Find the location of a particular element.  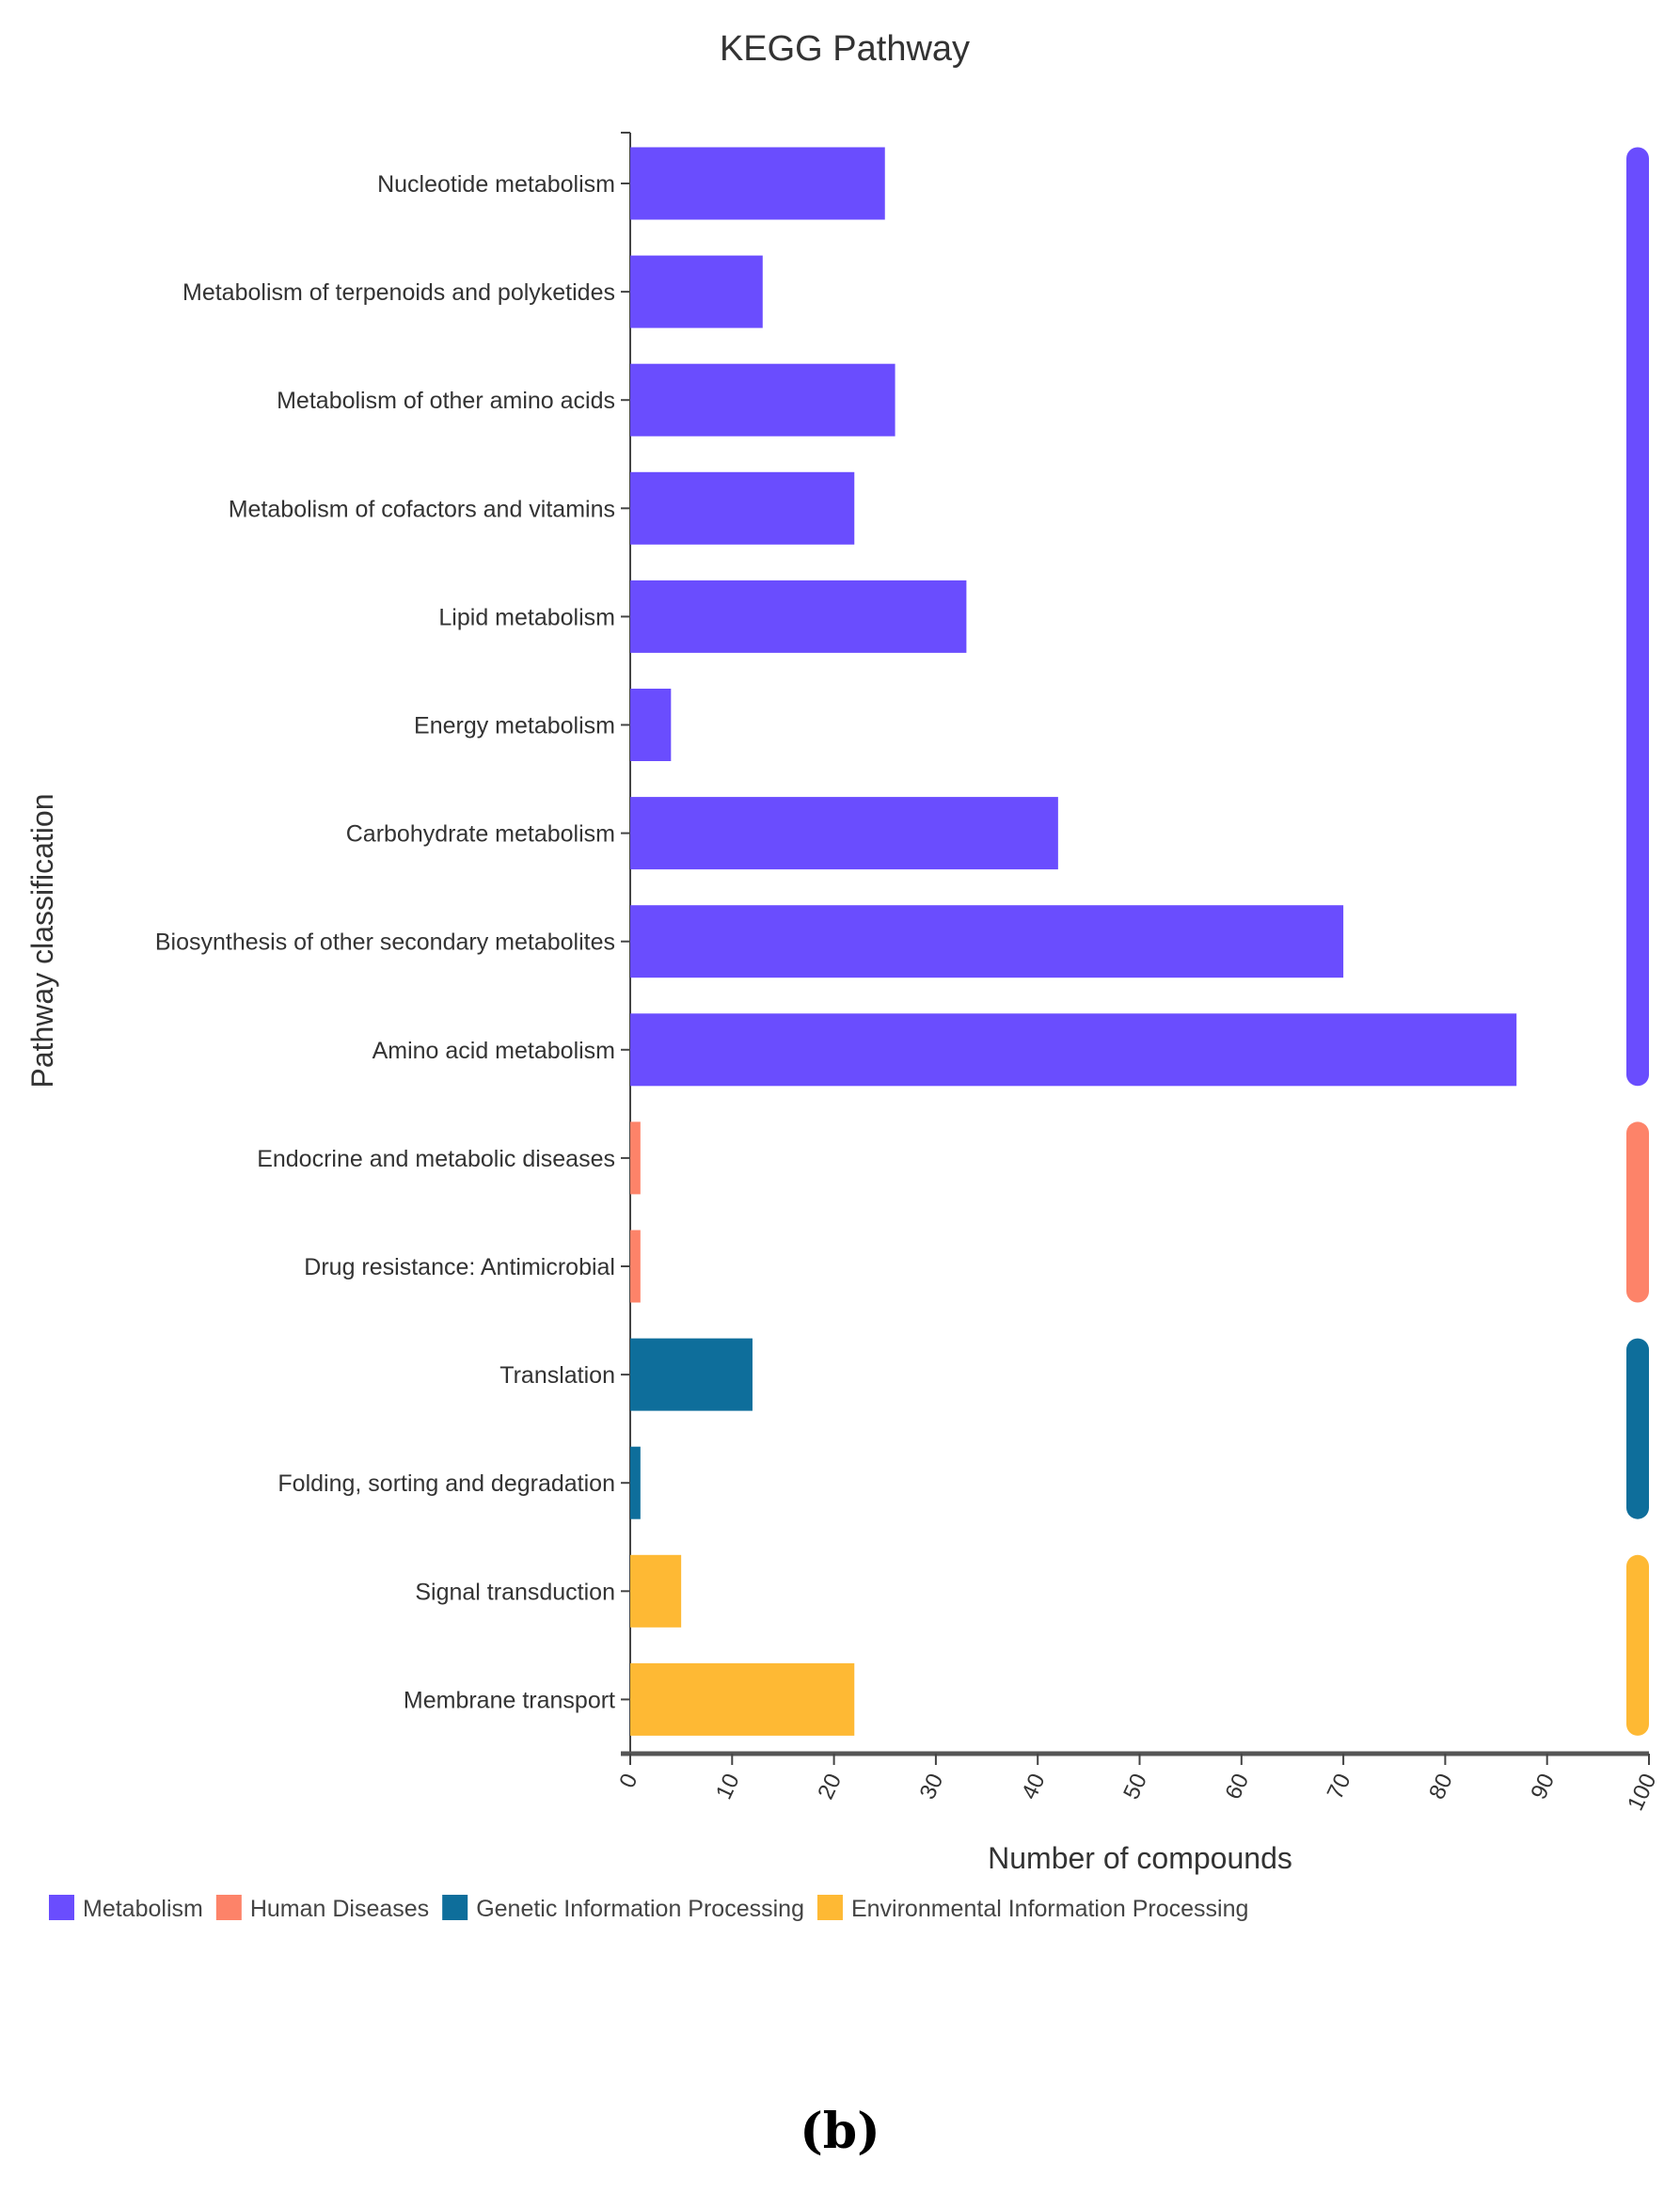

y-tick-label-2: Metabolism of other amino acids is located at coordinates (446, 401).